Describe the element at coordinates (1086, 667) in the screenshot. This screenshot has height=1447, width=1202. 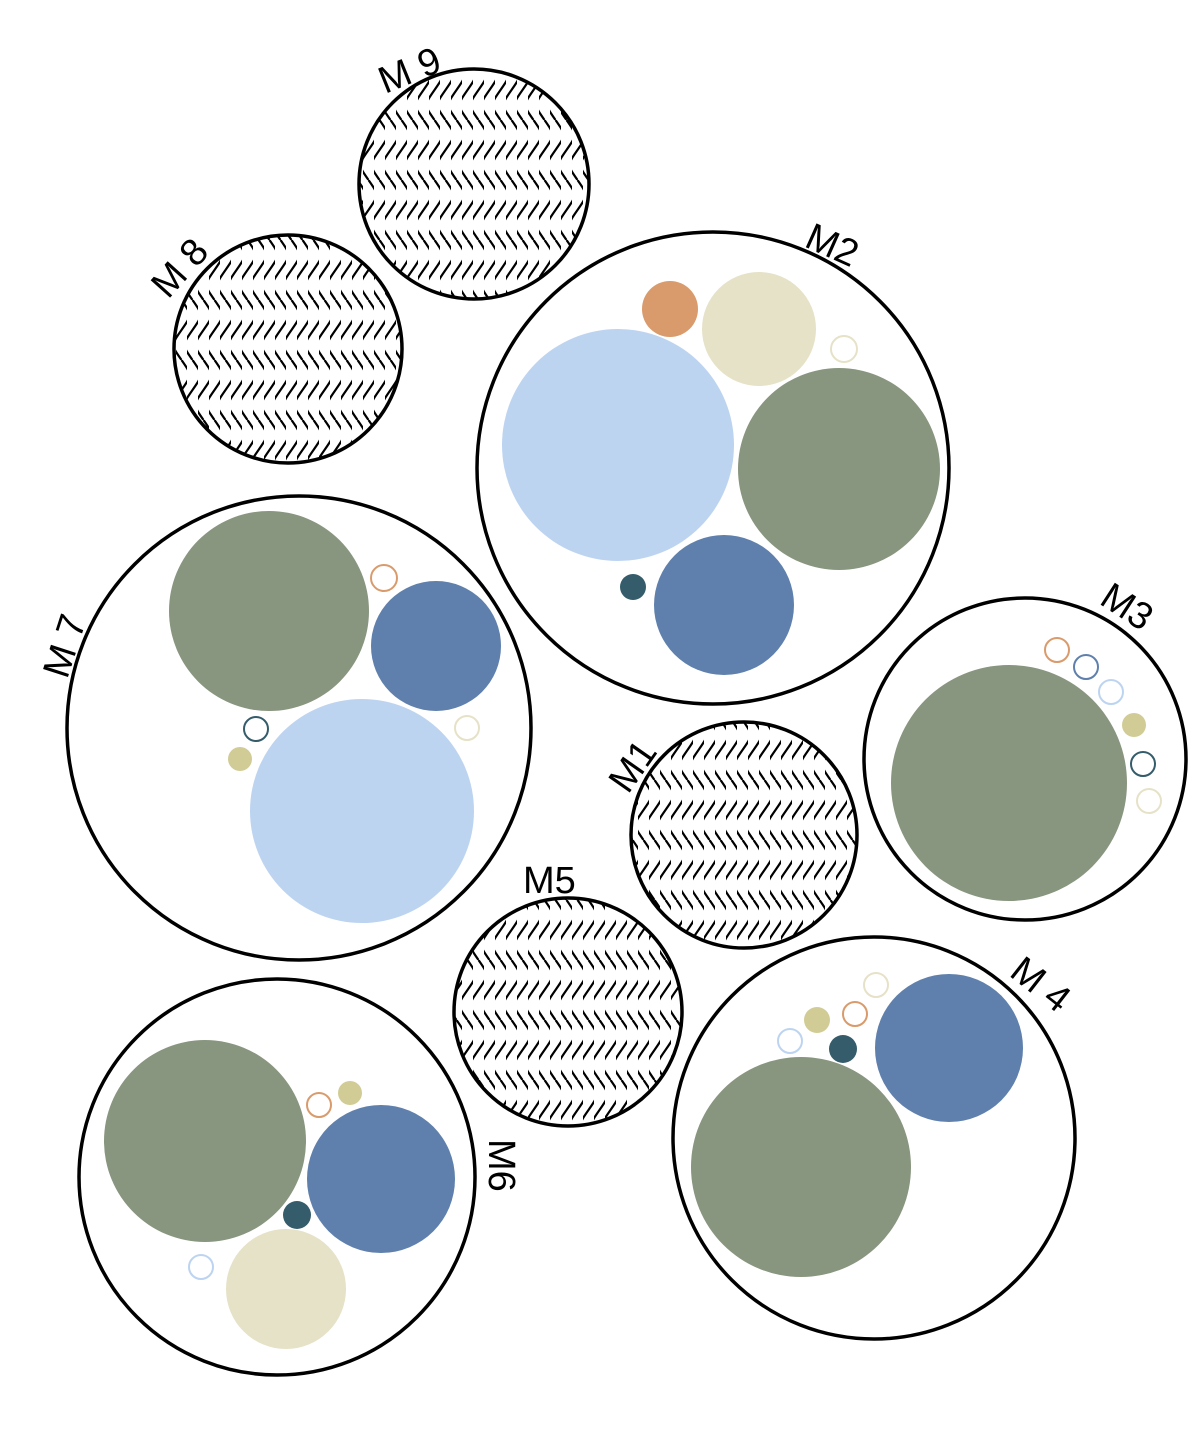
I see `M3-steel-blue-ring` at that location.